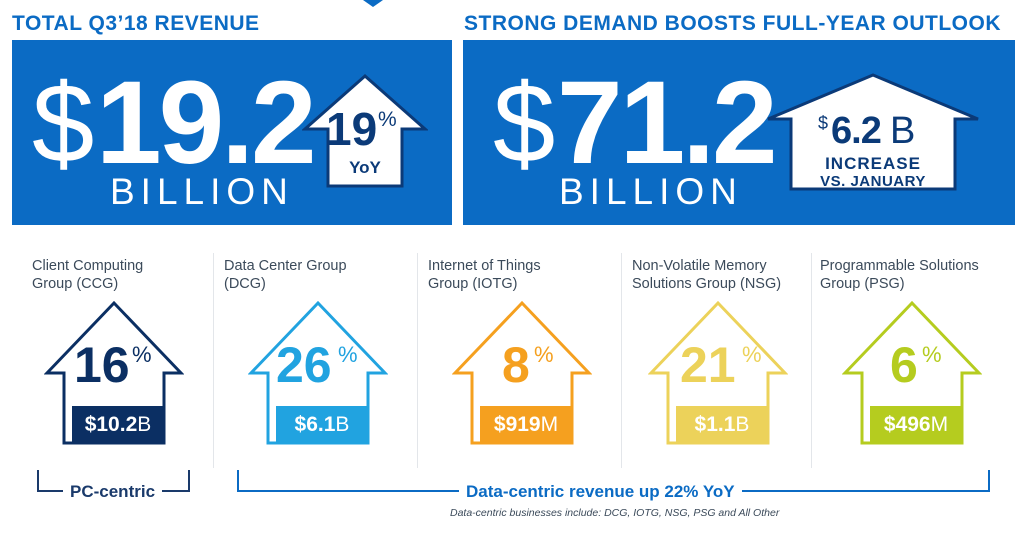  I want to click on q3-revenue-currency: $, so click(63, 123).